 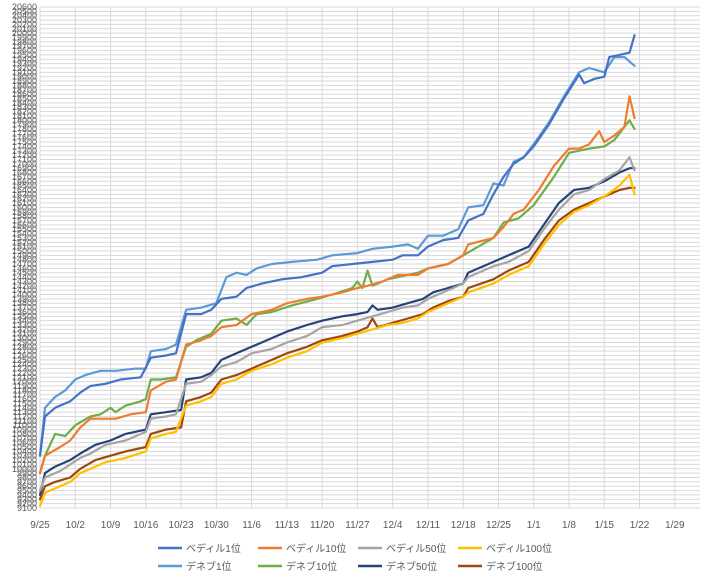 I want to click on y-tick-label: 13000, so click(x=24, y=338).